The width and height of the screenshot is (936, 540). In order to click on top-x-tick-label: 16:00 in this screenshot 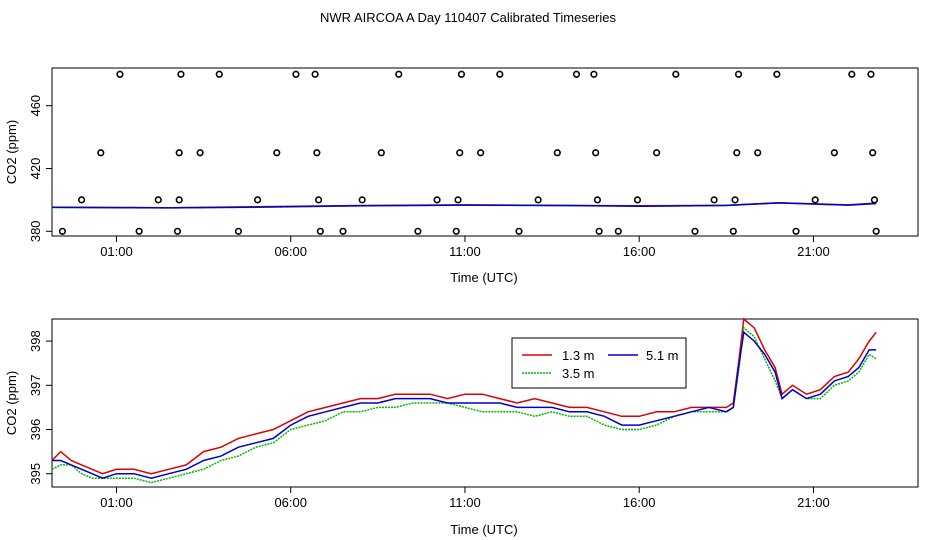, I will do `click(639, 251)`.